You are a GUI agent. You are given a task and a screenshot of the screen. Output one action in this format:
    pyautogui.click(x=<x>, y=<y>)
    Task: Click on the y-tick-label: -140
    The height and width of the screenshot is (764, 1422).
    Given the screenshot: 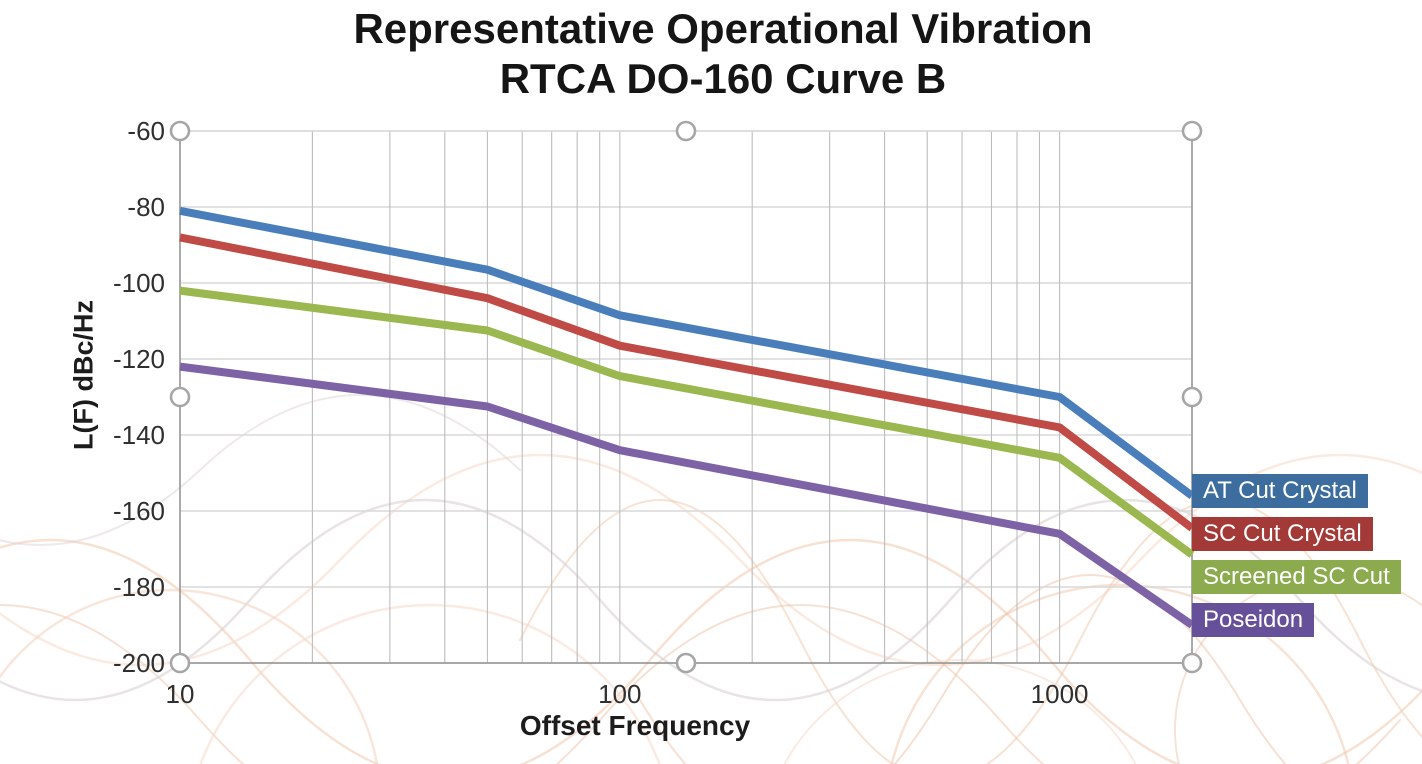 What is the action you would take?
    pyautogui.click(x=139, y=435)
    